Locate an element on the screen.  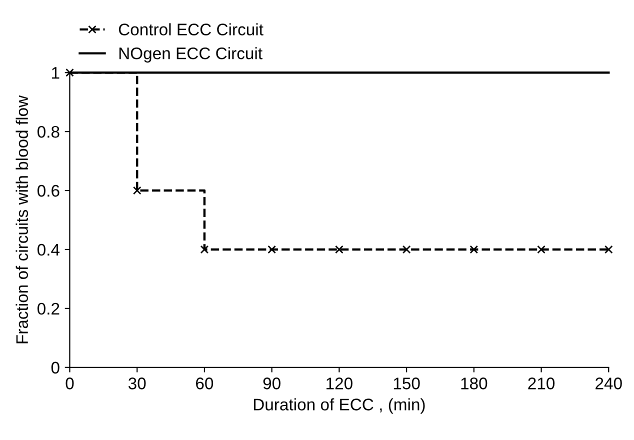
legend-label: NOgen ECC Circuit is located at coordinates (190, 55).